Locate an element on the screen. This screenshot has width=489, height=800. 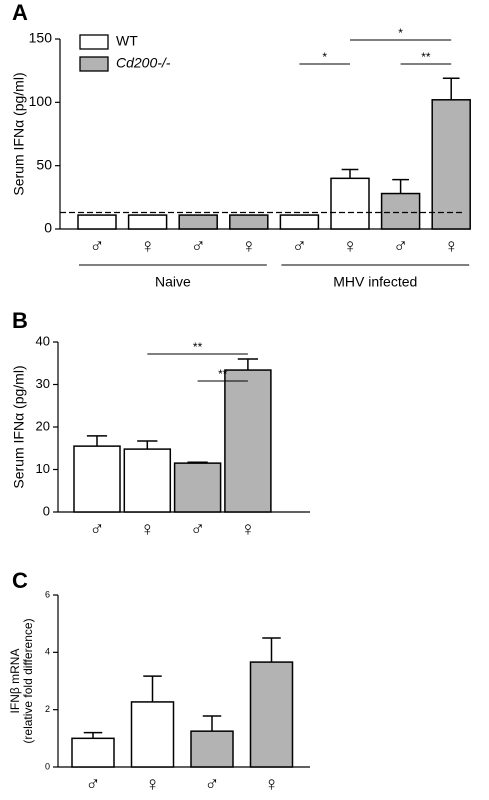
y-tick-label: 6 is located at coordinates (47, 594).